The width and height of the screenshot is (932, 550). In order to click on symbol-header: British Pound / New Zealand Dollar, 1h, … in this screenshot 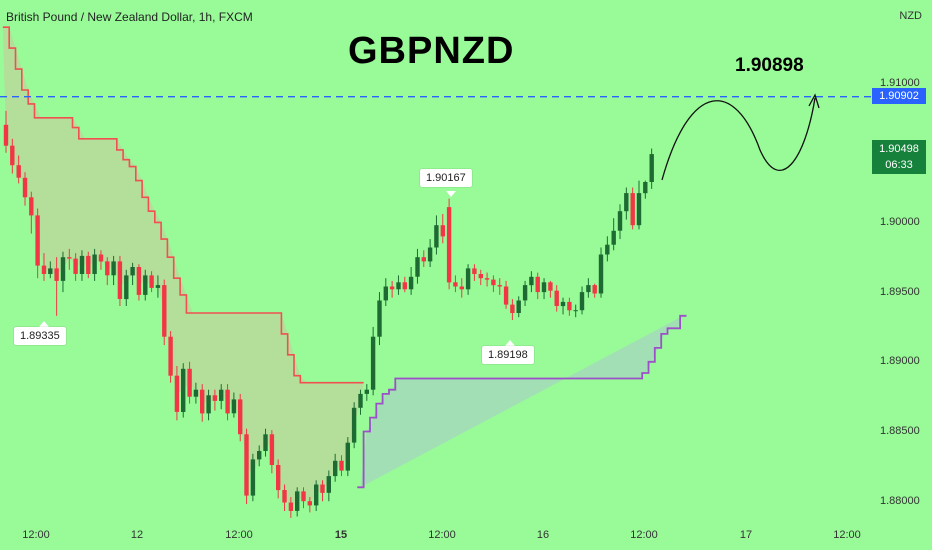, I will do `click(129, 17)`.